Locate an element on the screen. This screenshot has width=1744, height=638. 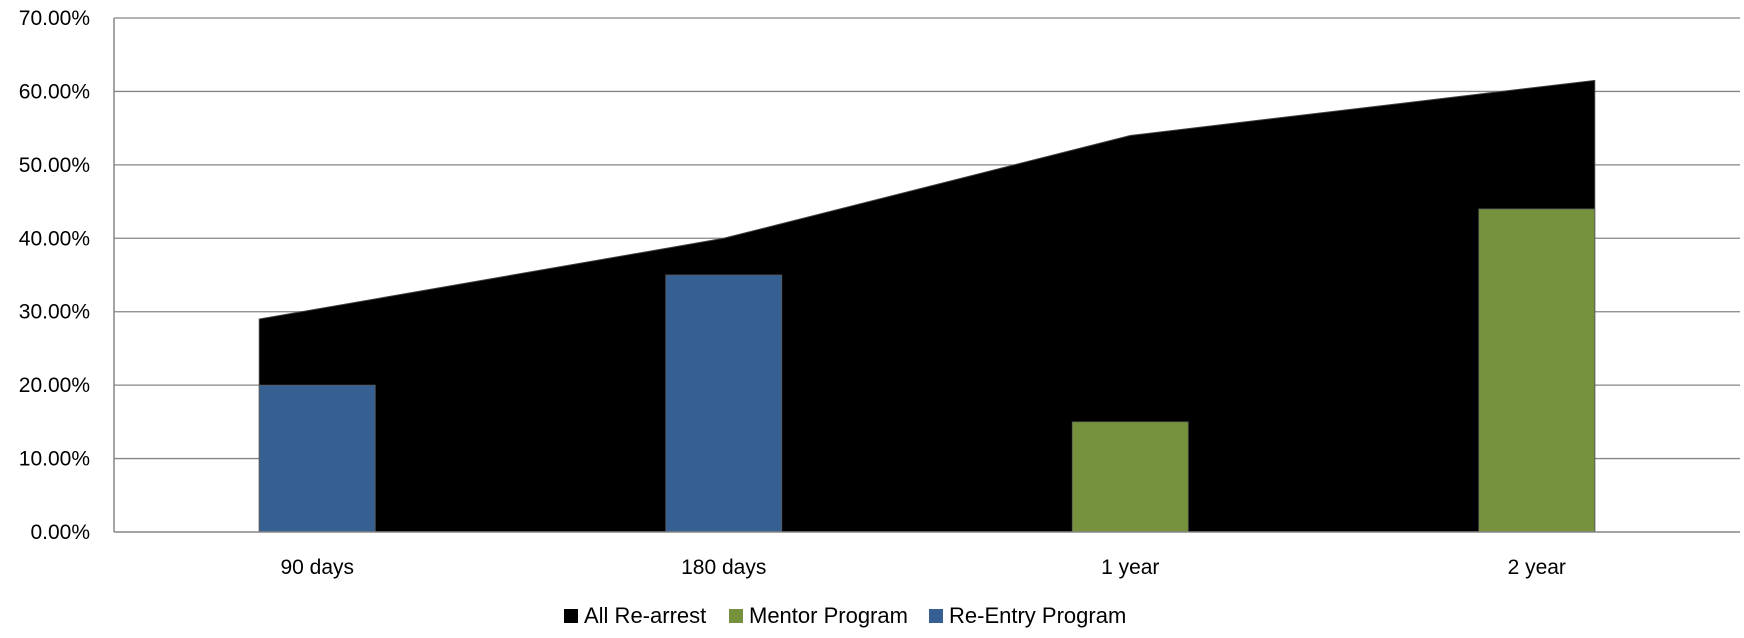
y-tick-label: 0.00% is located at coordinates (60, 532).